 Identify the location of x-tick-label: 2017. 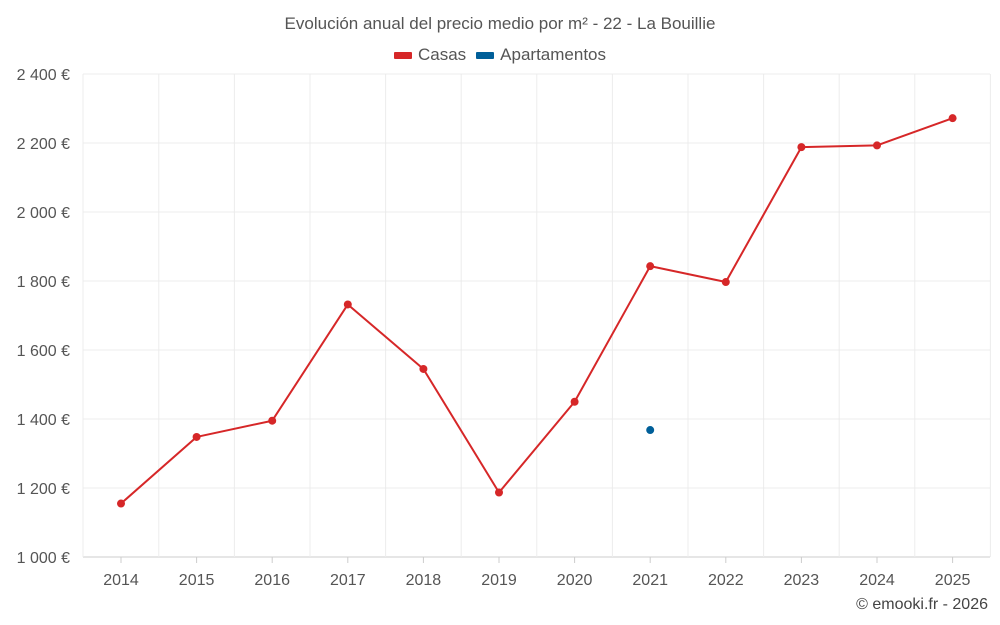
(348, 580).